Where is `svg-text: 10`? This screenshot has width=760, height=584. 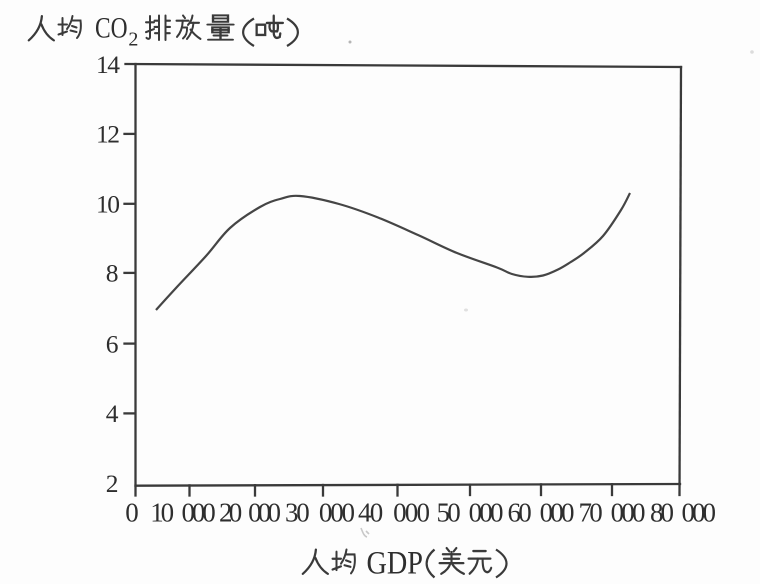 svg-text: 10 is located at coordinates (108, 204).